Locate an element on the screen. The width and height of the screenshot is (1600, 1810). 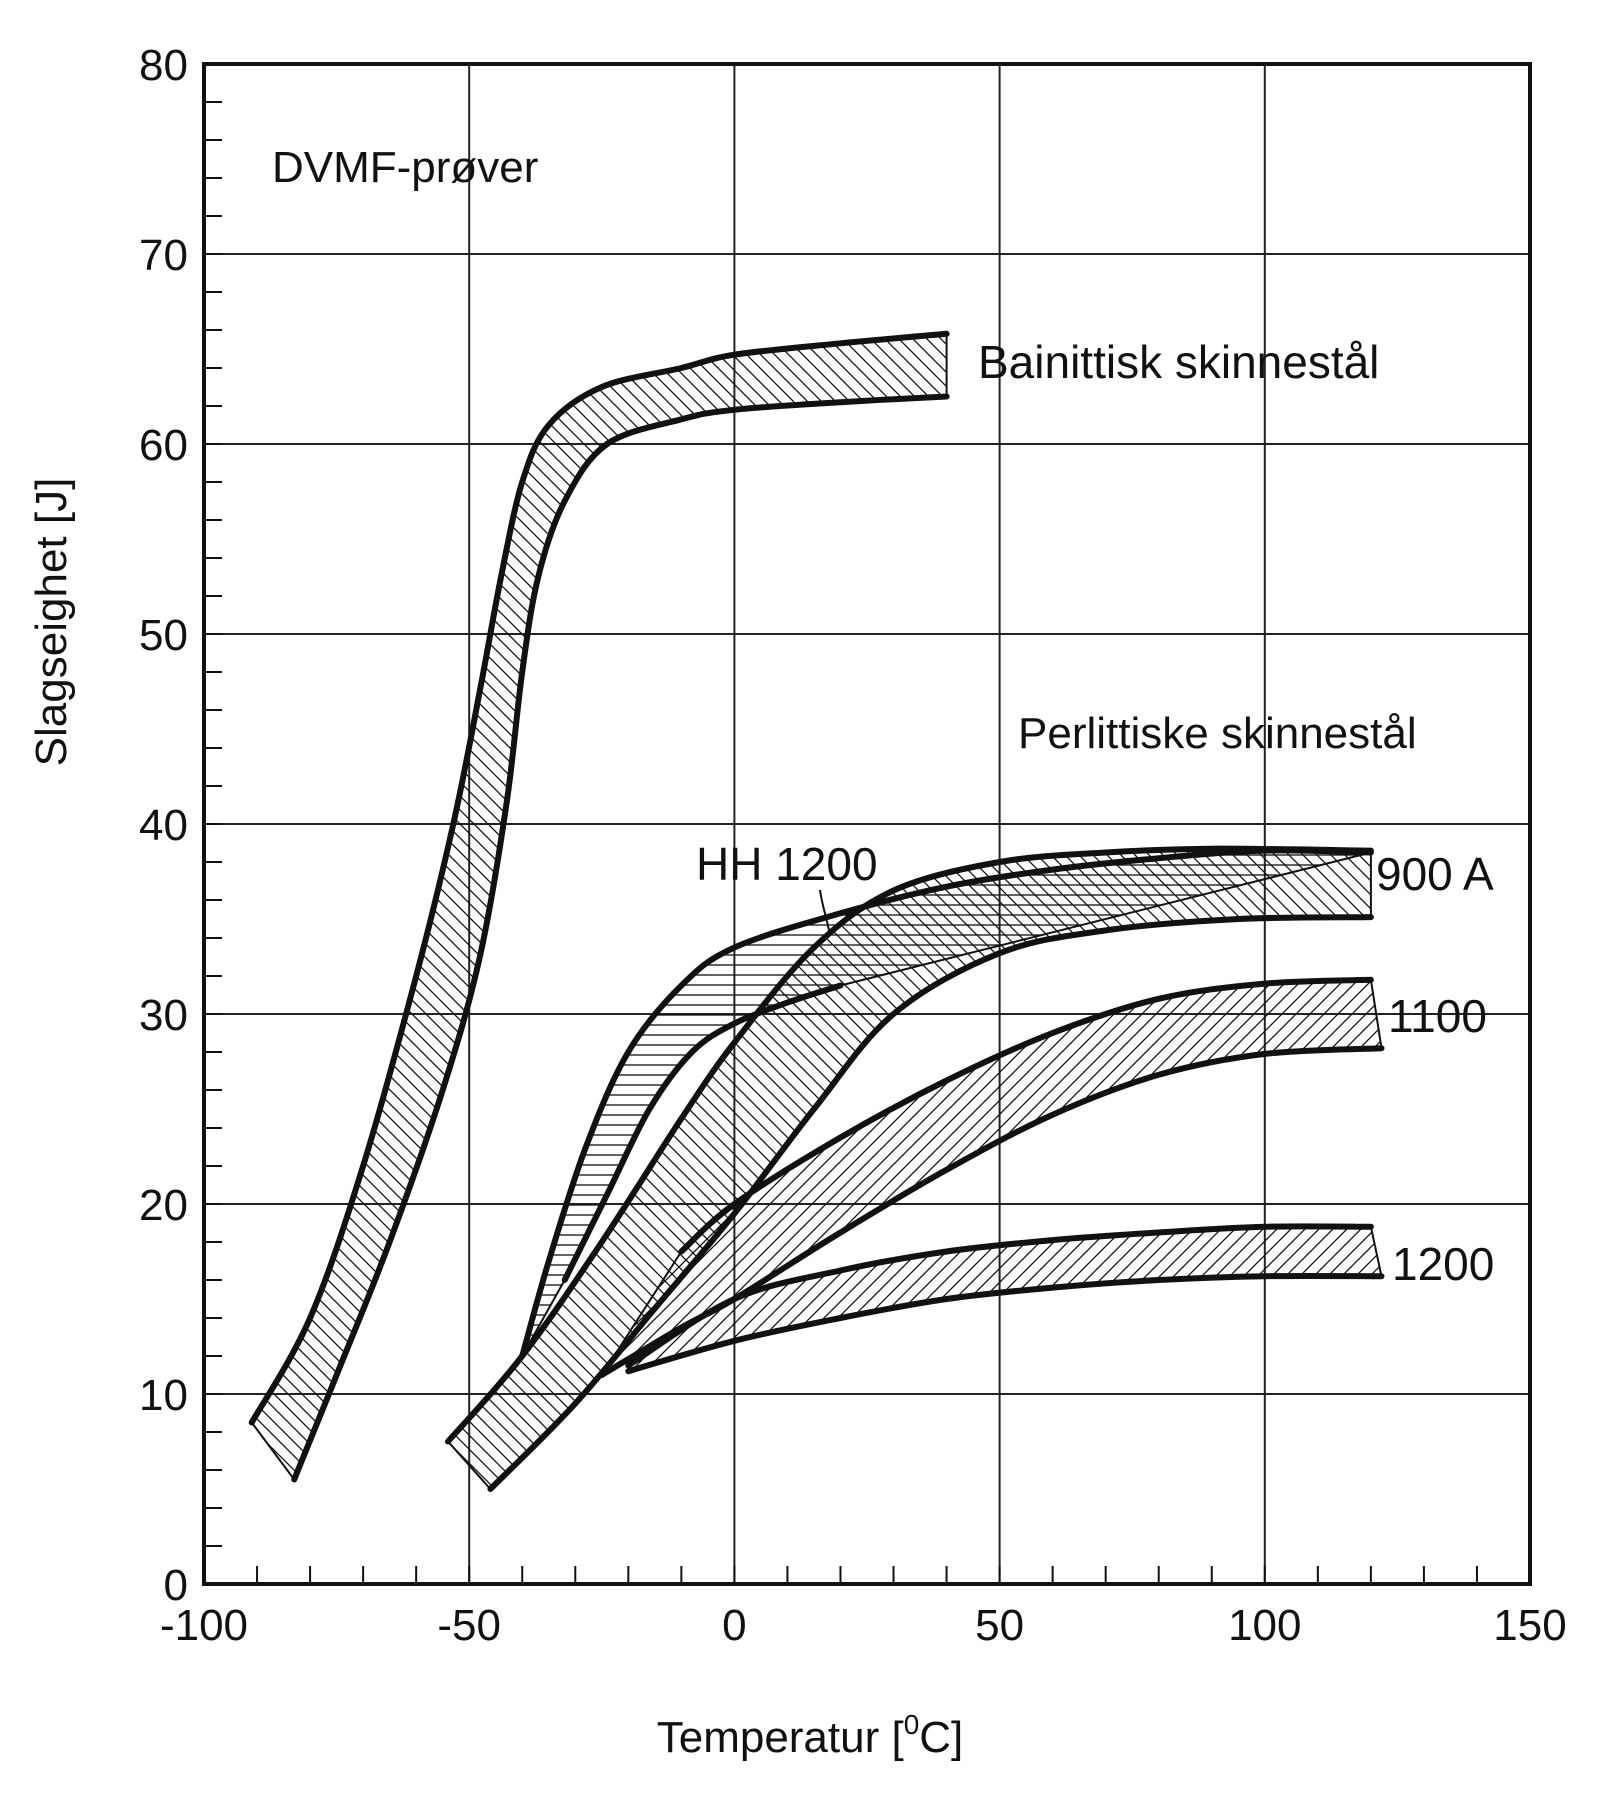
label-hh1200: HH 1200 is located at coordinates (787, 864).